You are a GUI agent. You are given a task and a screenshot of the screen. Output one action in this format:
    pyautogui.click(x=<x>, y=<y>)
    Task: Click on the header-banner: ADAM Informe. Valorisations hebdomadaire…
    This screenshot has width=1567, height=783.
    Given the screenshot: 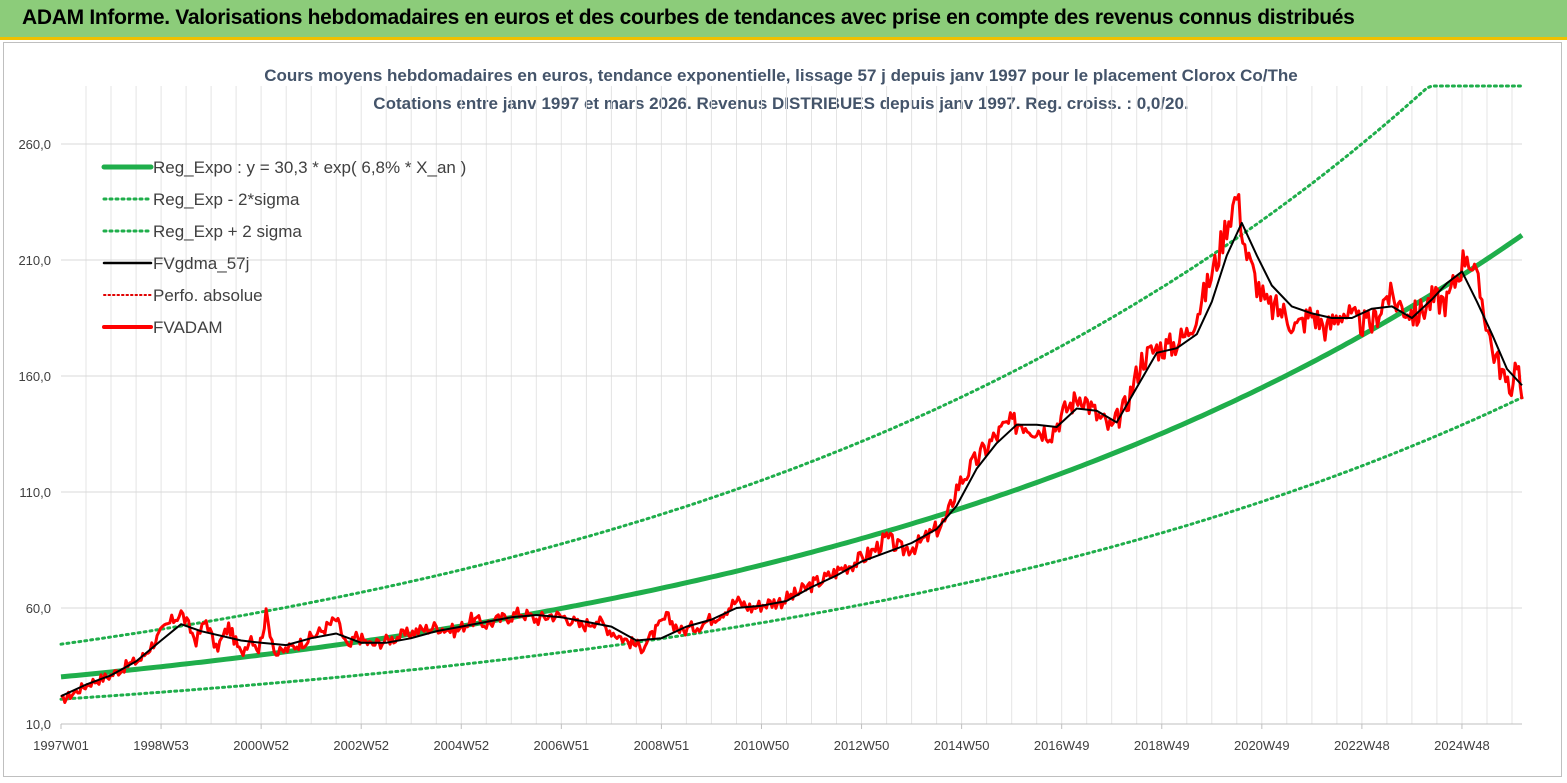 What is the action you would take?
    pyautogui.click(x=783, y=20)
    